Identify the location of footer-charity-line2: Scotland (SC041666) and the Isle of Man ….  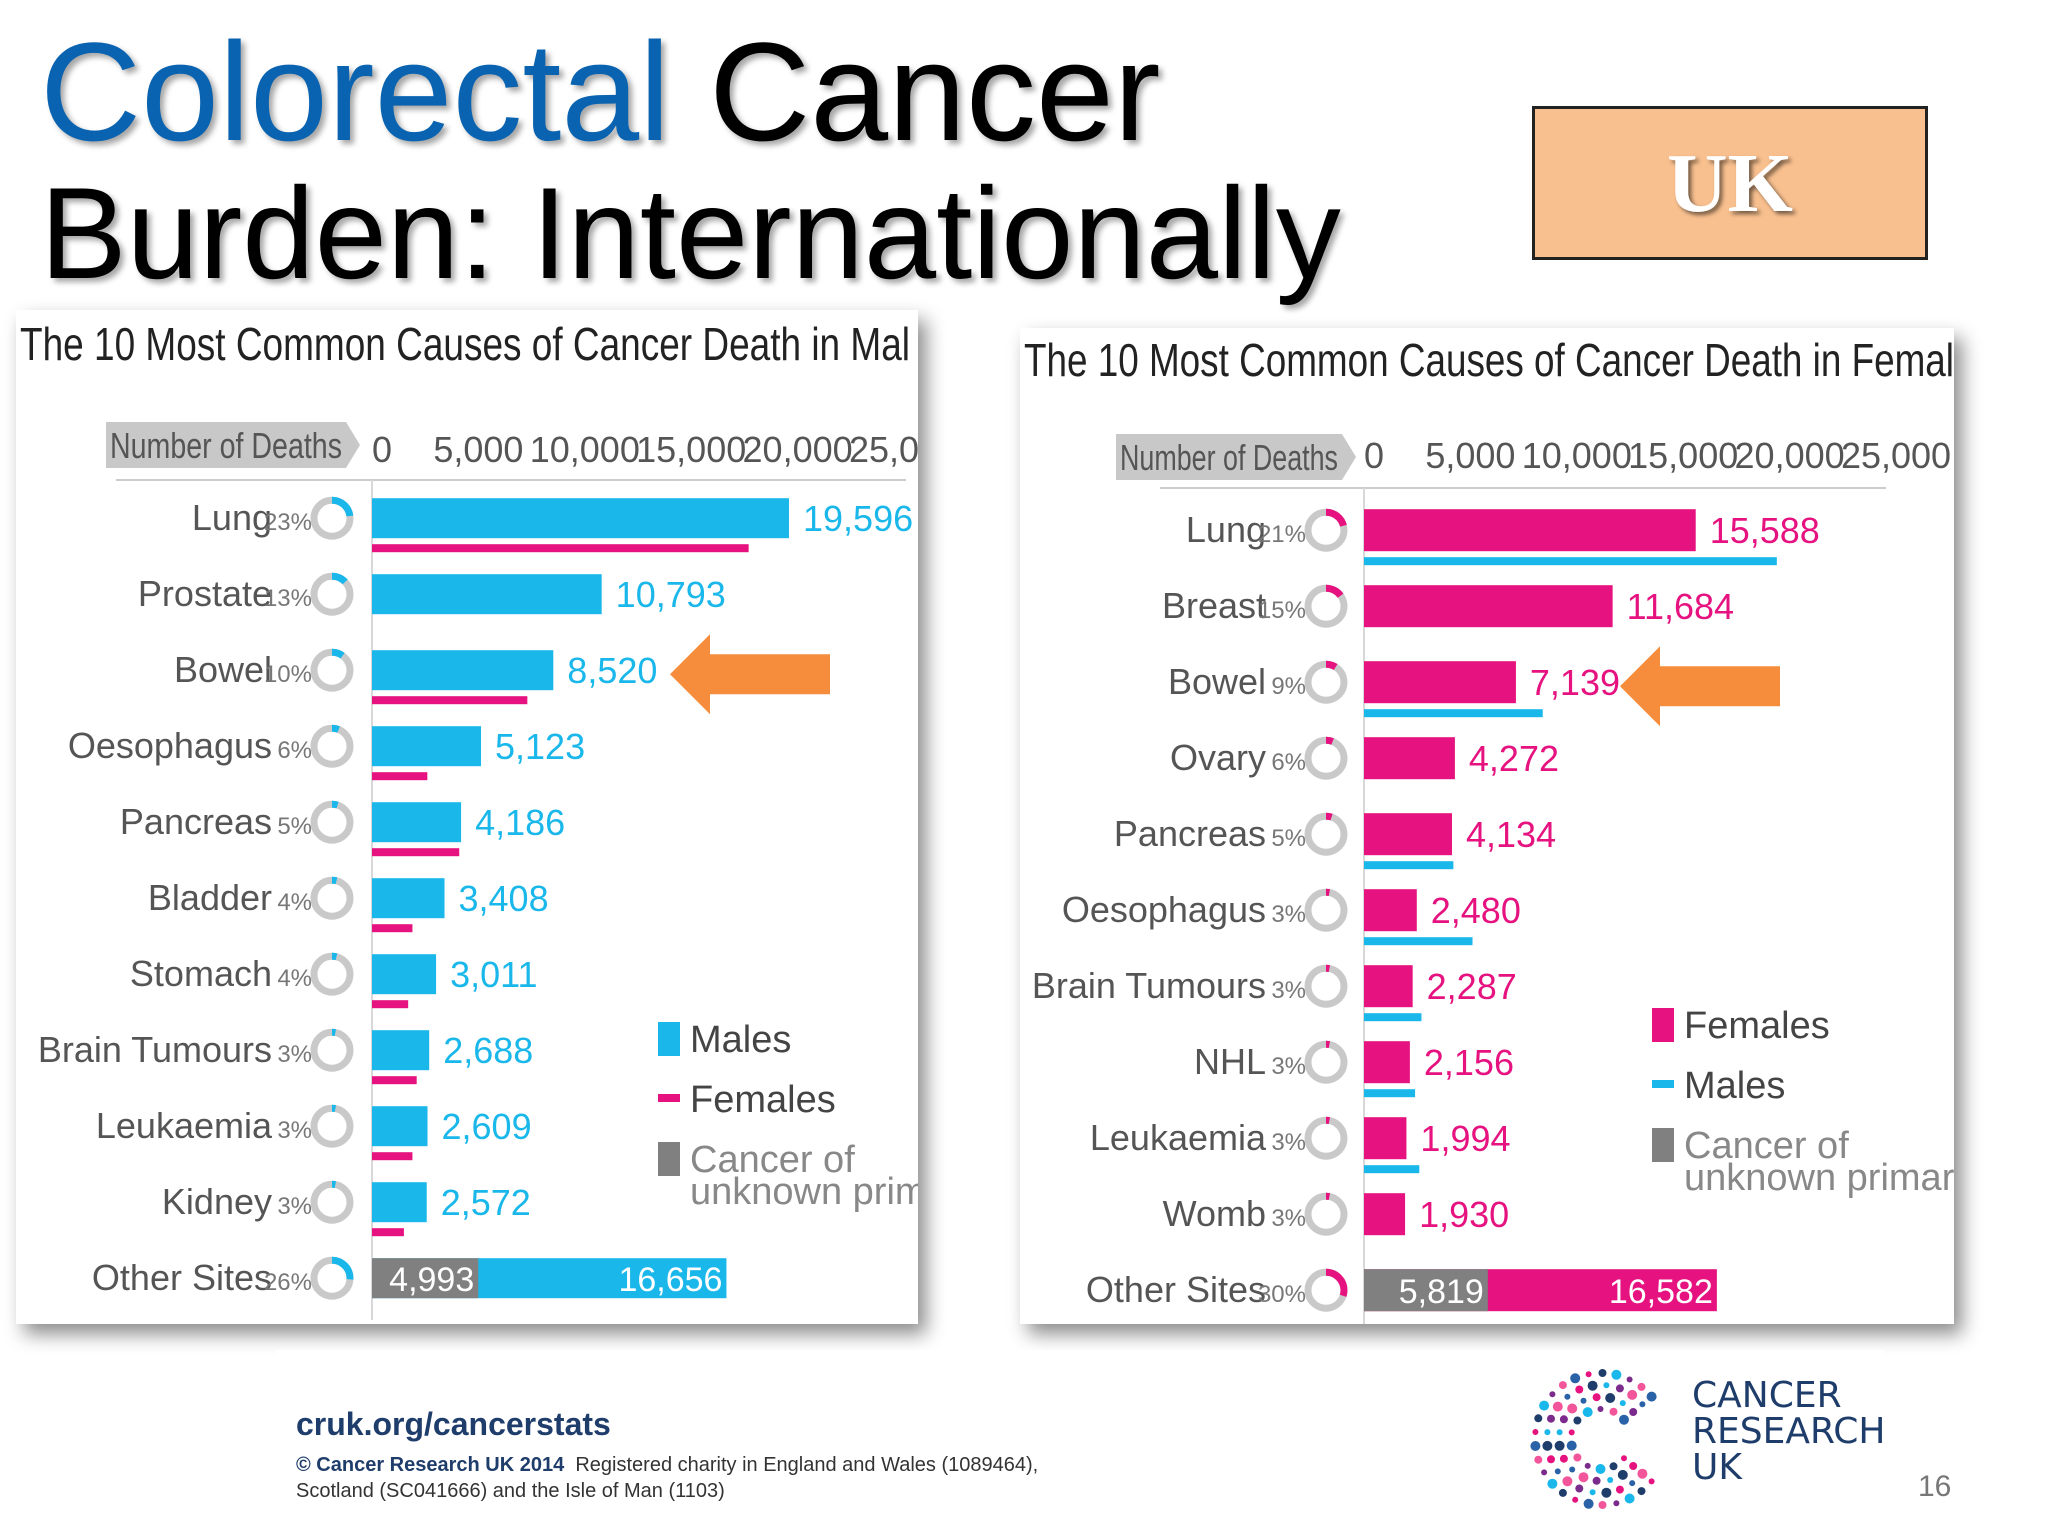
(510, 1491).